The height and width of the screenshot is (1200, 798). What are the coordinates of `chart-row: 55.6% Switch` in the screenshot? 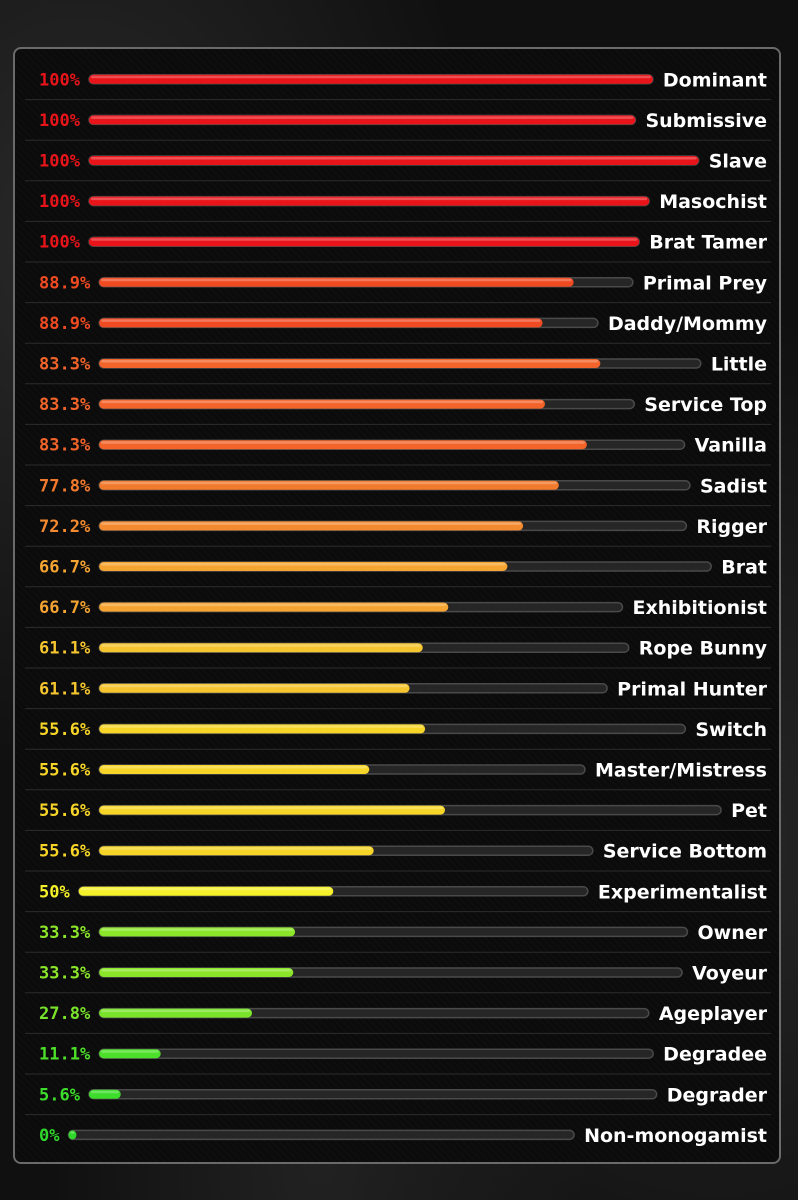 It's located at (398, 734).